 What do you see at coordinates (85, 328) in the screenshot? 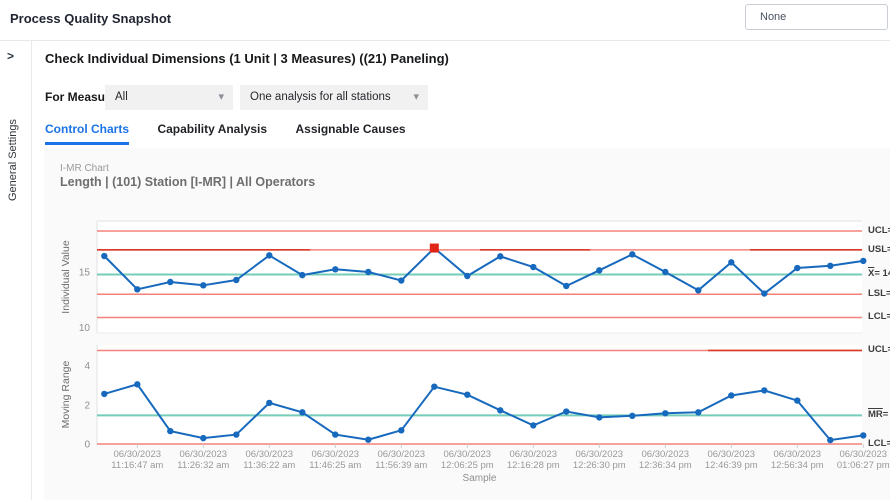
I see `svg-text: 10` at bounding box center [85, 328].